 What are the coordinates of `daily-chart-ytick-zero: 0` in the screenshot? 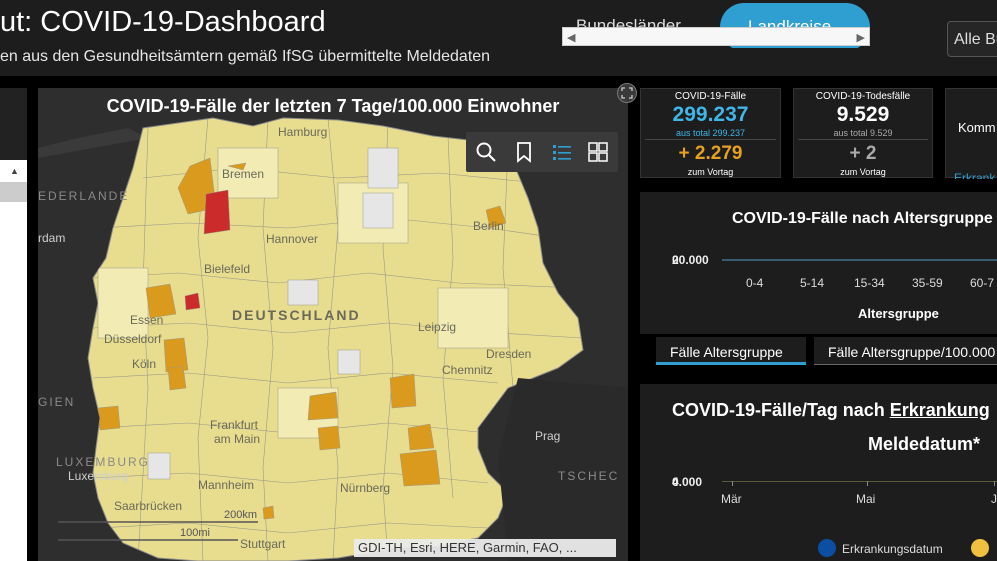 It's located at (675, 482).